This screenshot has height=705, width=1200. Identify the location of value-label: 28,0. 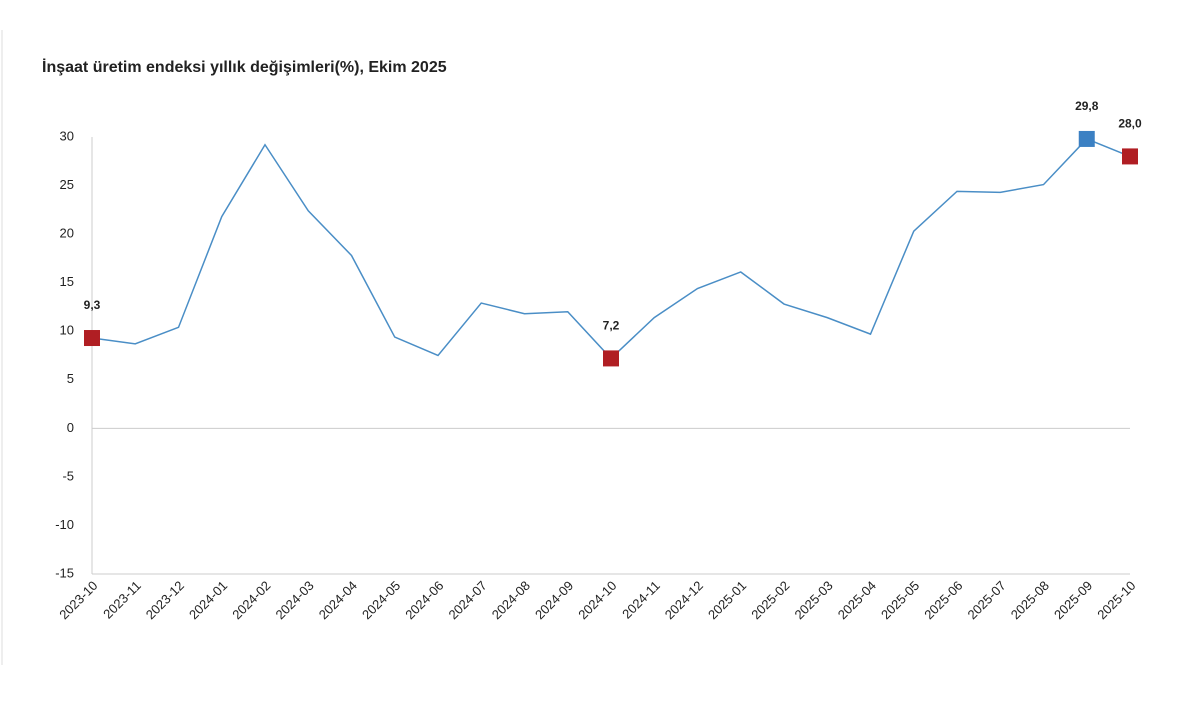
(1130, 124).